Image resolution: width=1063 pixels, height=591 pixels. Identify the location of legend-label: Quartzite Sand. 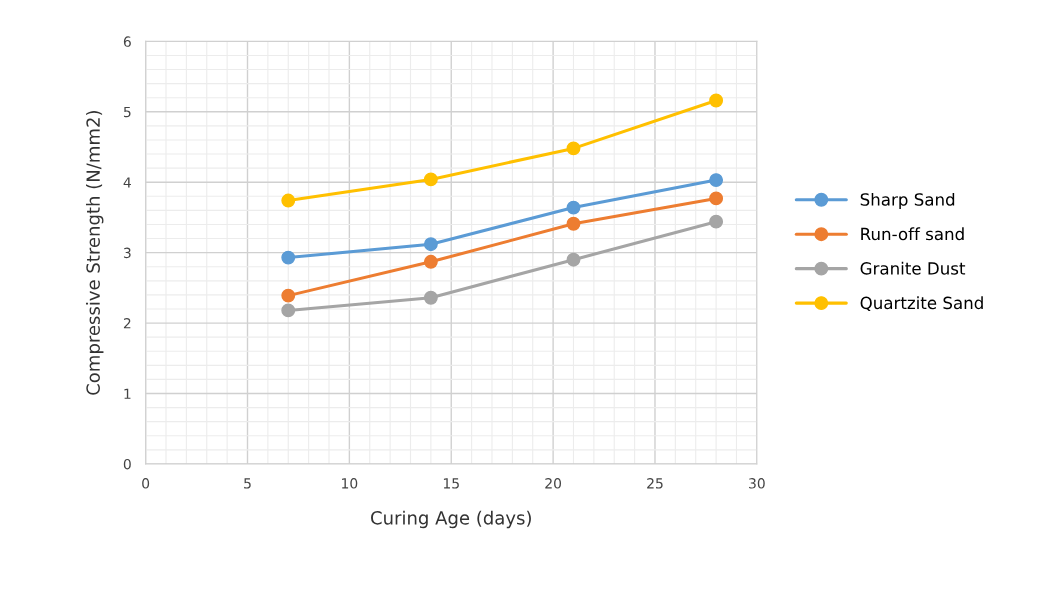
(921, 304).